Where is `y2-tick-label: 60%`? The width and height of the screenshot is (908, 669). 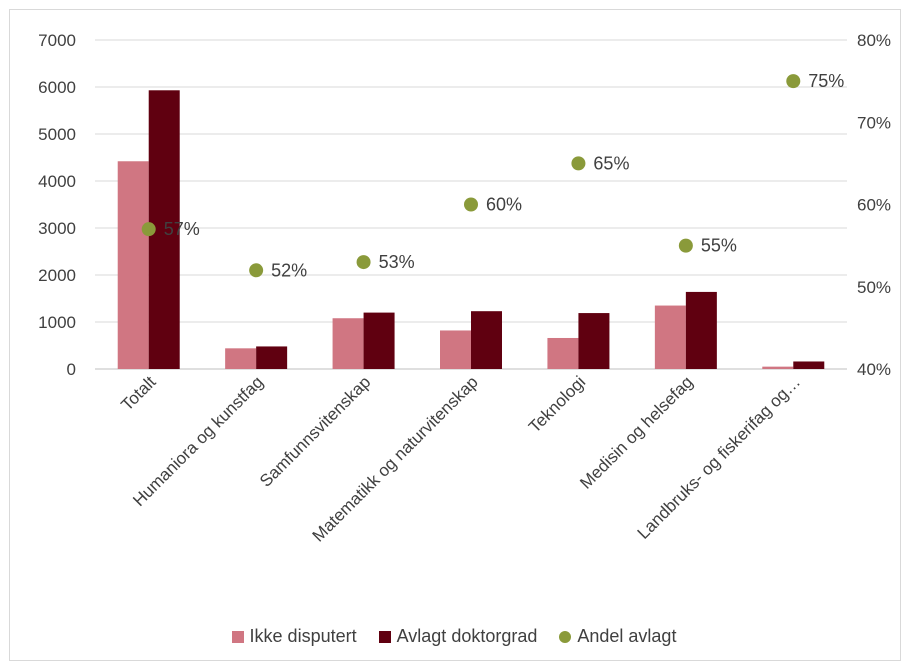 y2-tick-label: 60% is located at coordinates (874, 205).